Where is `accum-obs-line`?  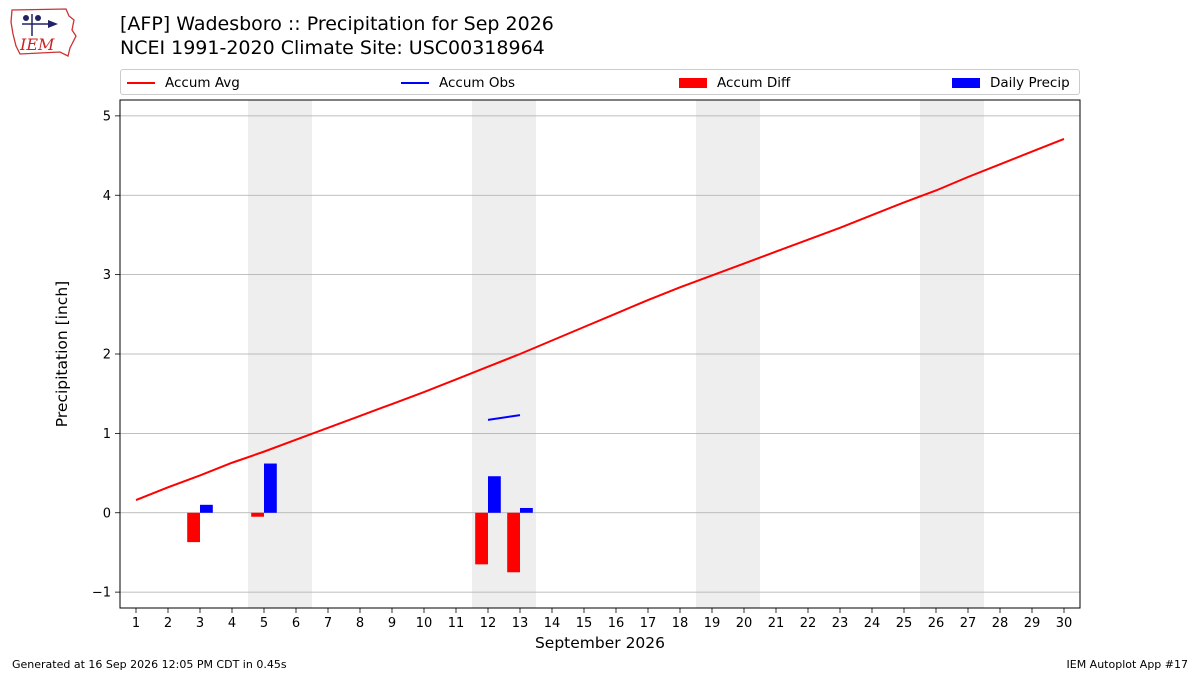 accum-obs-line is located at coordinates (504, 417).